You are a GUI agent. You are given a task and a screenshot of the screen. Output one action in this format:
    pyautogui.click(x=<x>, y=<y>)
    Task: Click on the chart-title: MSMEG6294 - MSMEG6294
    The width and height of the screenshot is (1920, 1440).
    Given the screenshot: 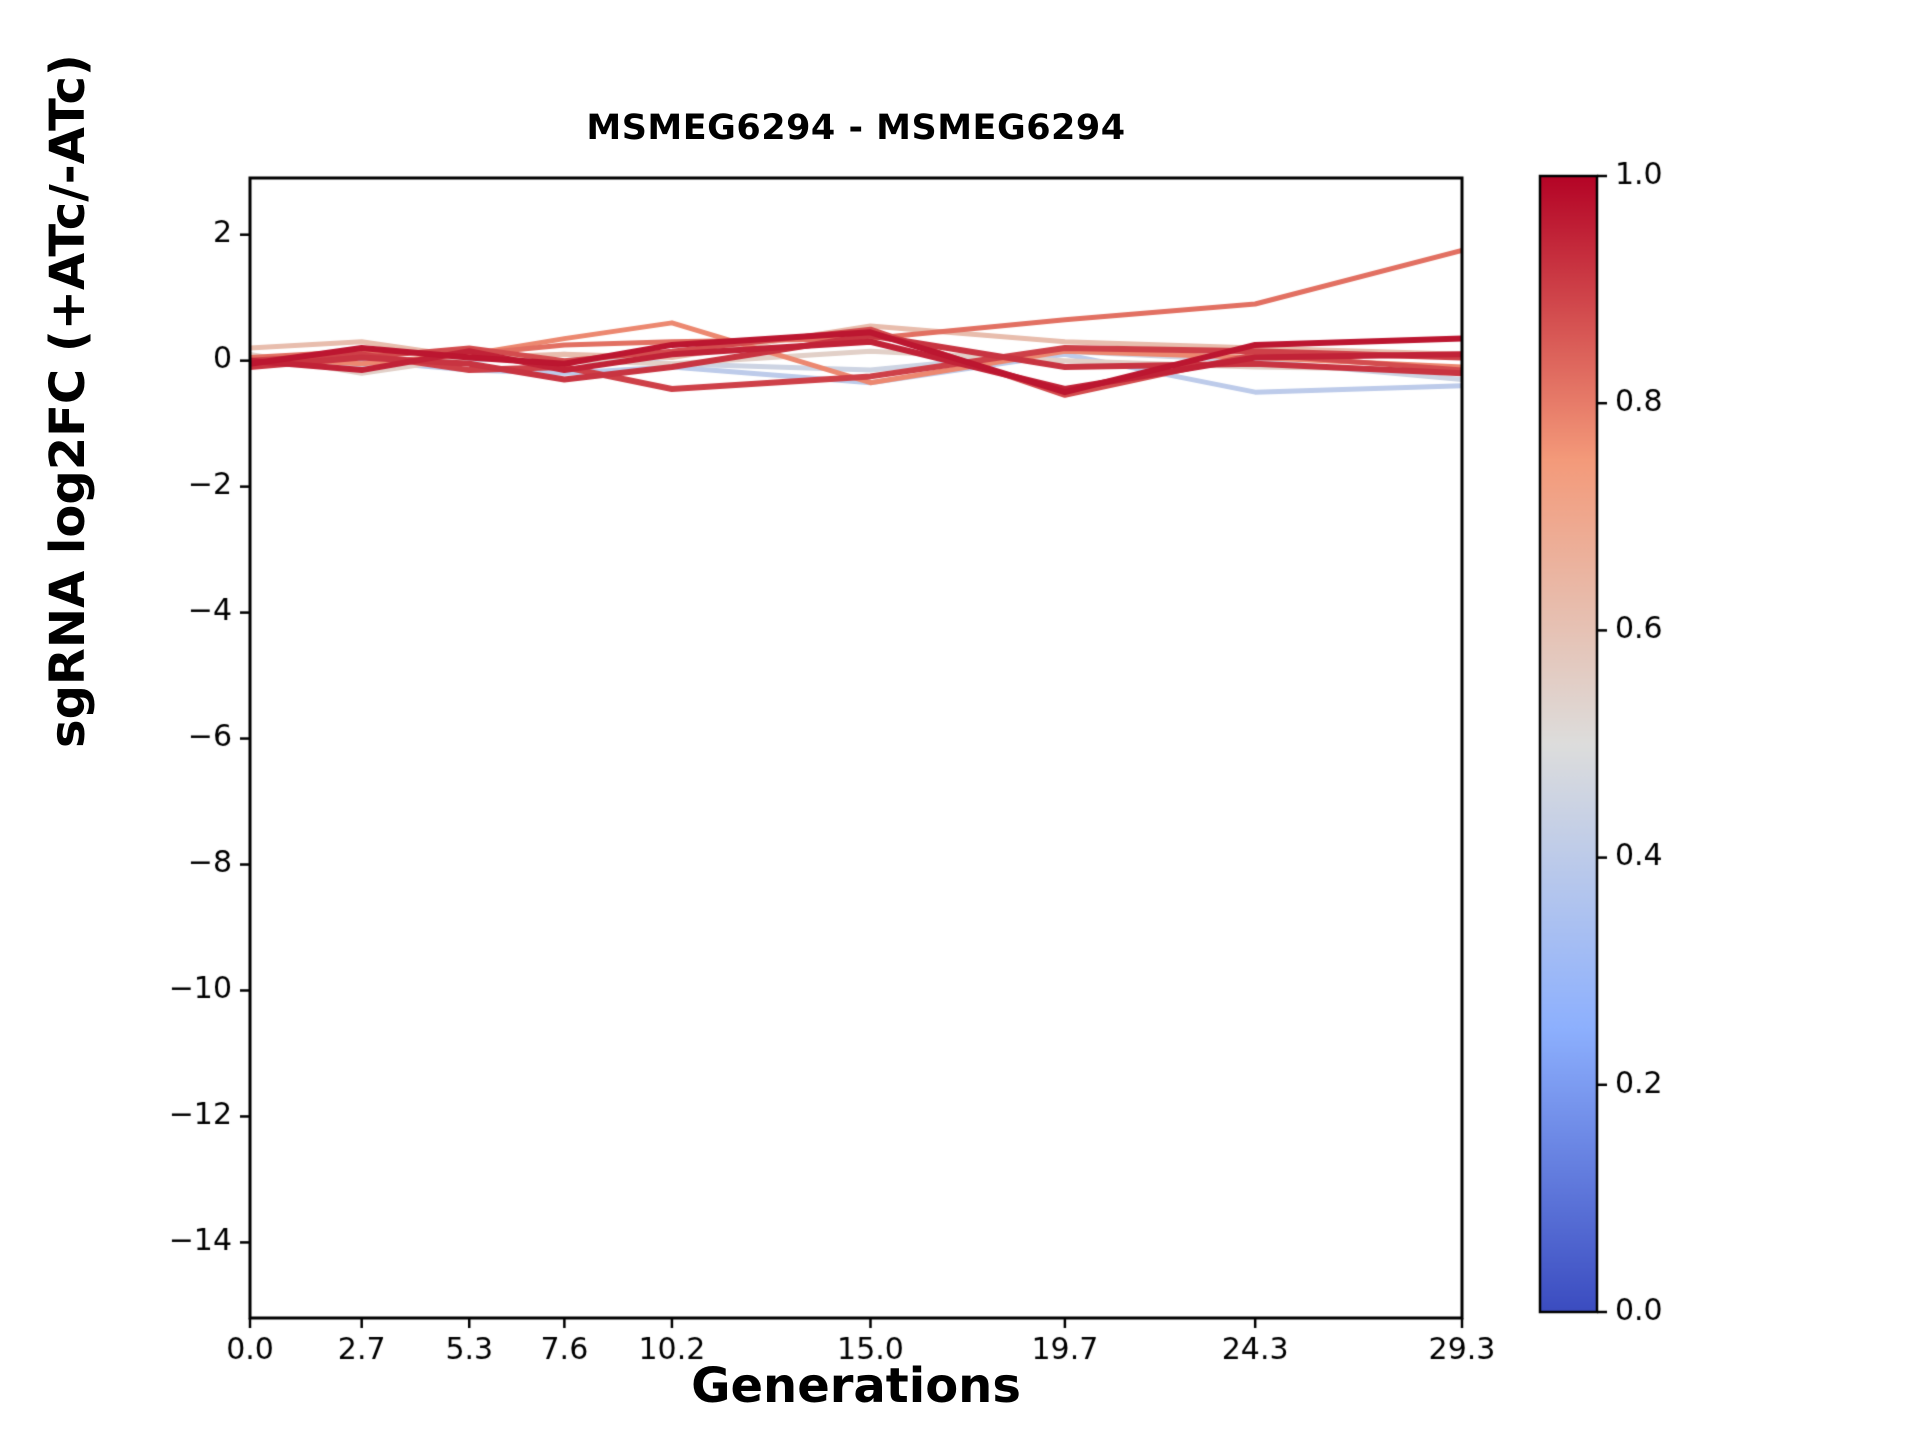 What is the action you would take?
    pyautogui.click(x=856, y=128)
    